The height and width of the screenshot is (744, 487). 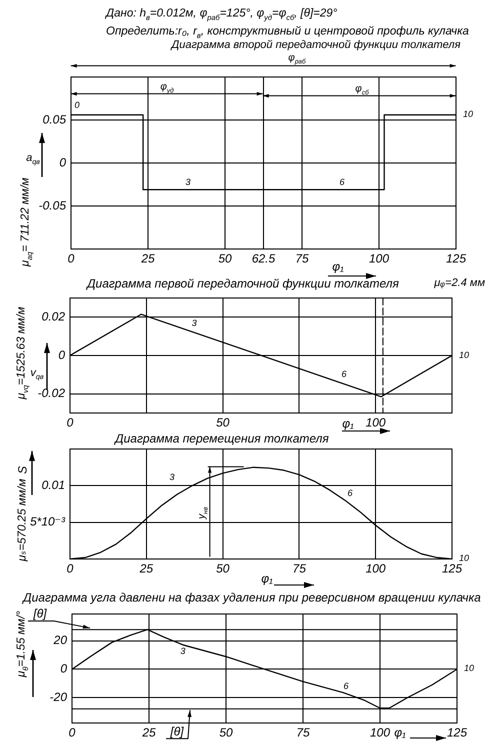 I want to click on y-axis-title: μₛ=570.25 мм/м, so click(x=23, y=520).